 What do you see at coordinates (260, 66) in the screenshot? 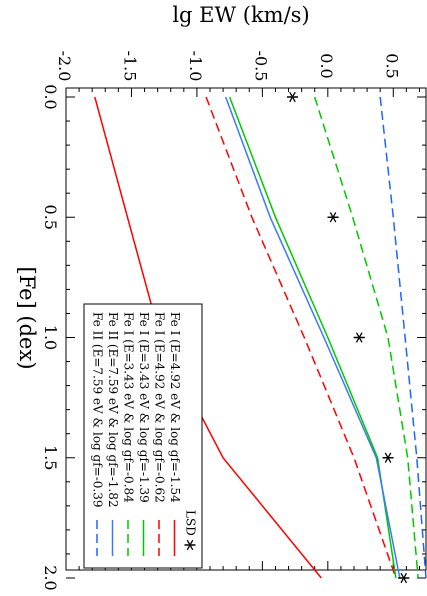
I see `value-tick-label: -0.5` at bounding box center [260, 66].